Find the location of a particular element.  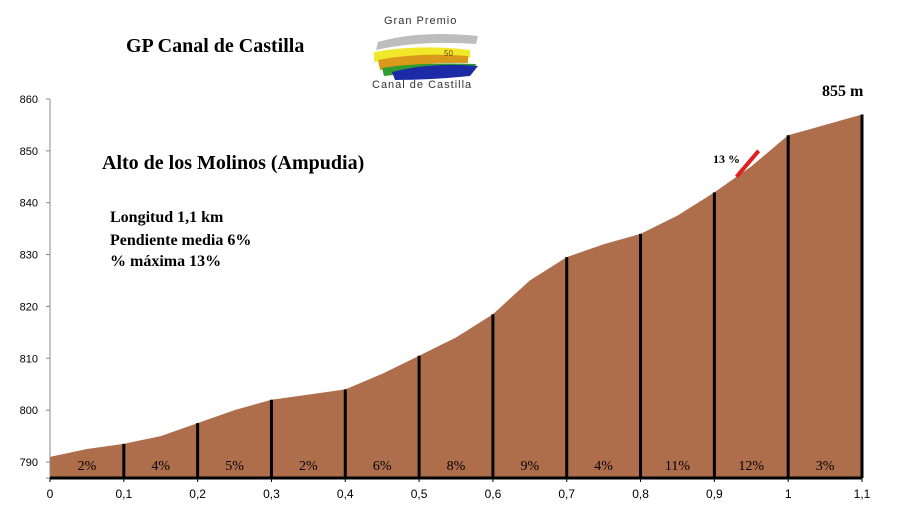

info-length: Longitud 1,1 km is located at coordinates (167, 217).